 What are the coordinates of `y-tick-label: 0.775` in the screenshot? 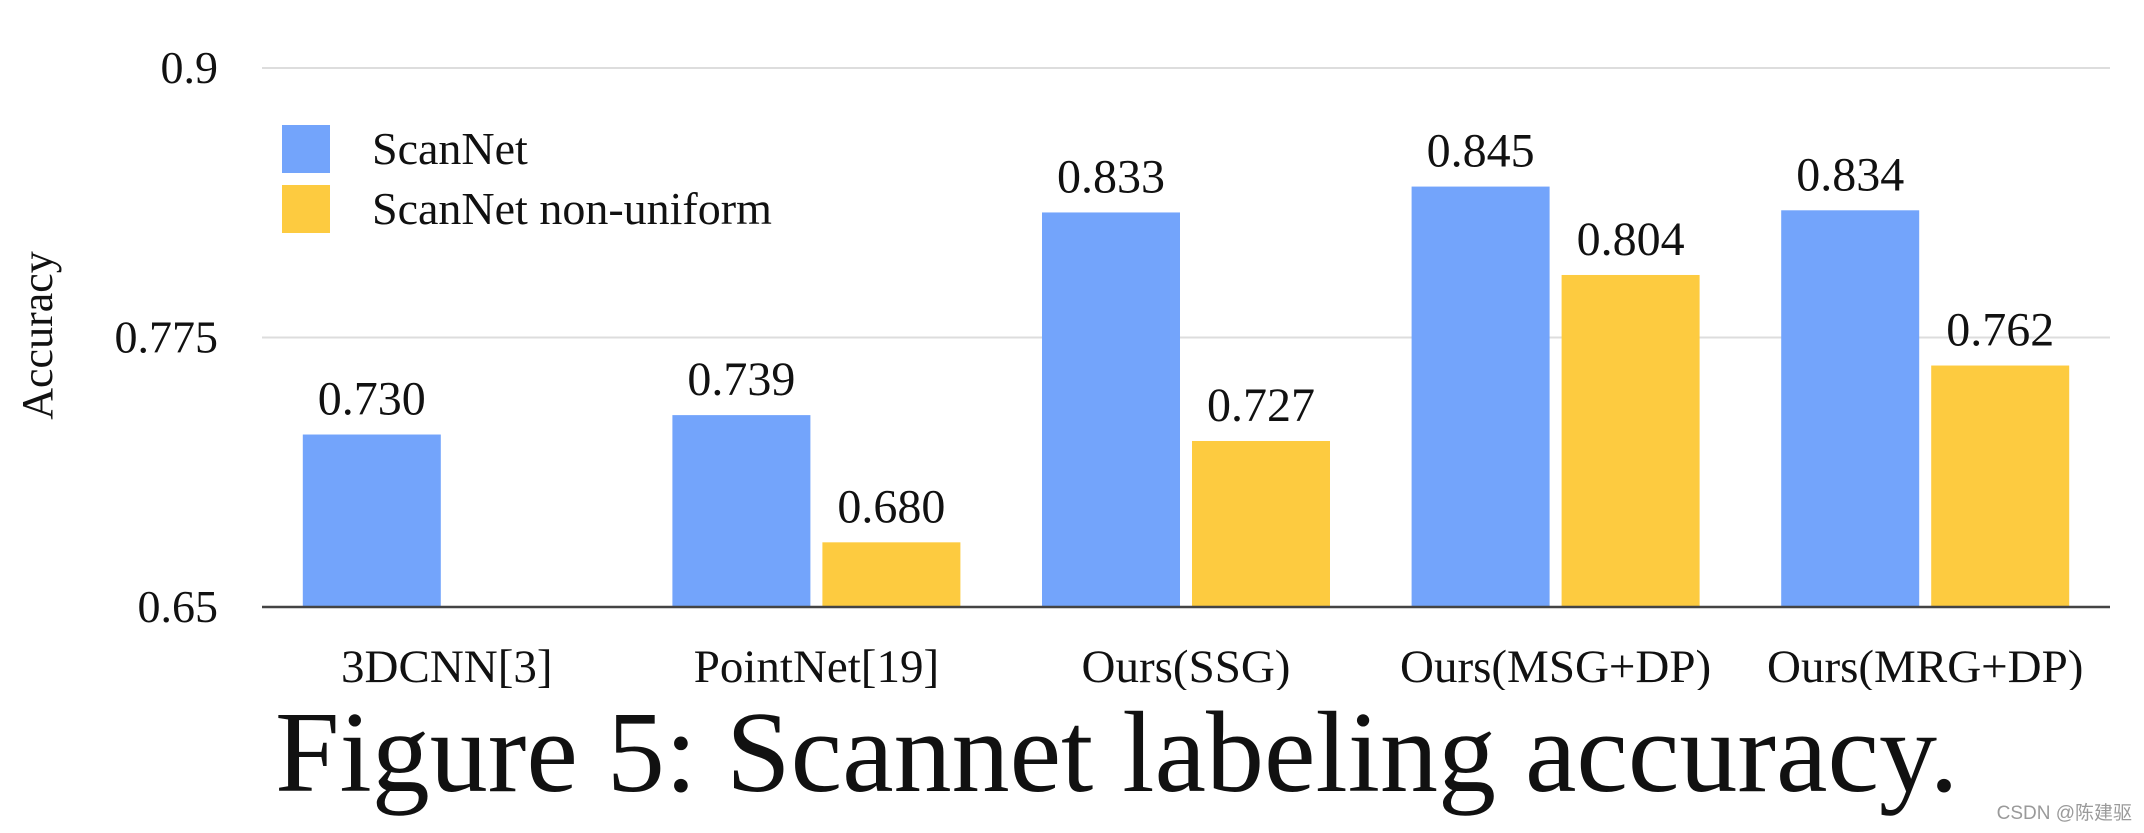 It's located at (167, 337).